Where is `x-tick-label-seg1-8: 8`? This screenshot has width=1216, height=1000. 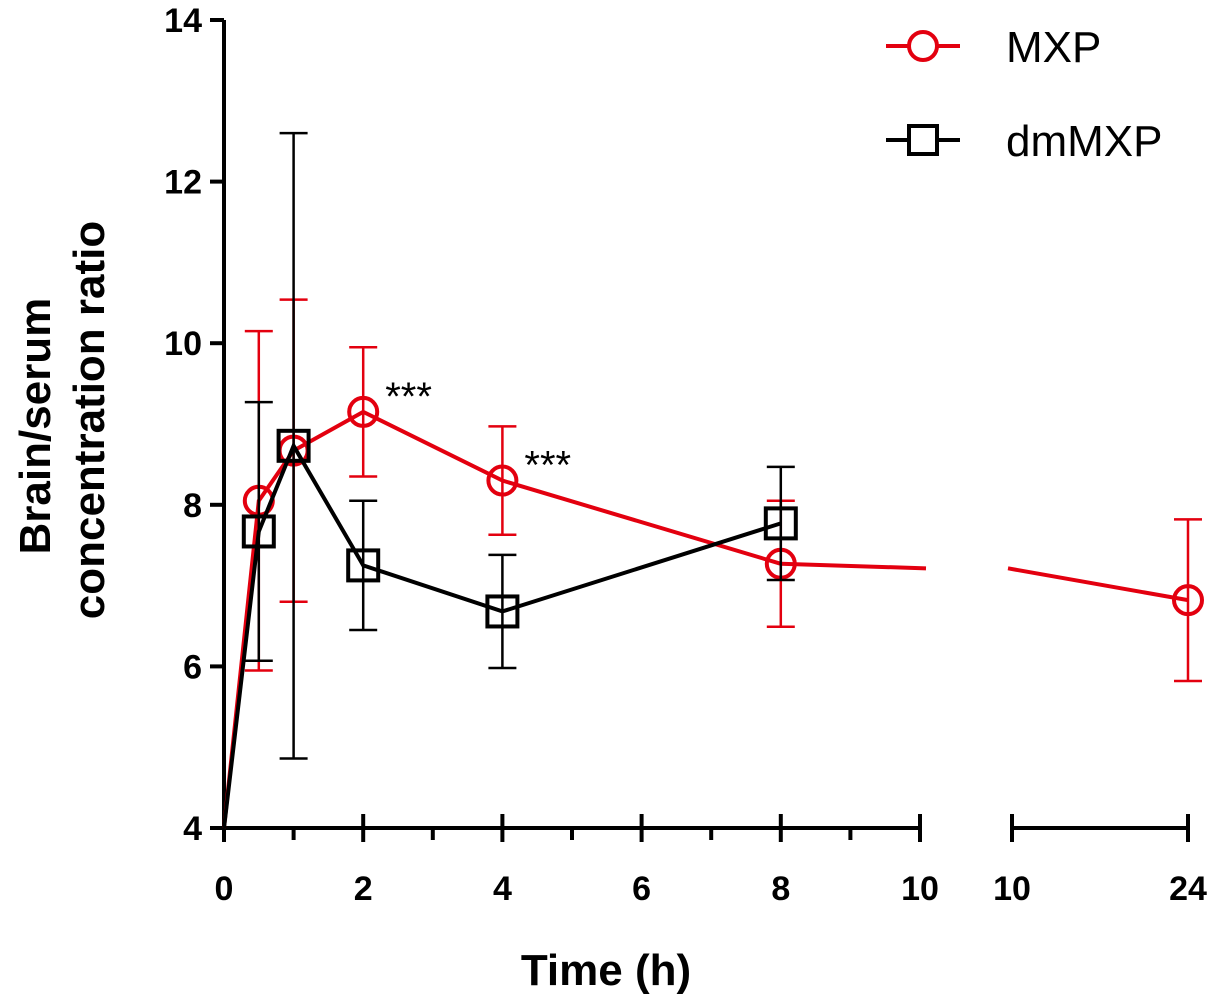 x-tick-label-seg1-8: 8 is located at coordinates (780, 889).